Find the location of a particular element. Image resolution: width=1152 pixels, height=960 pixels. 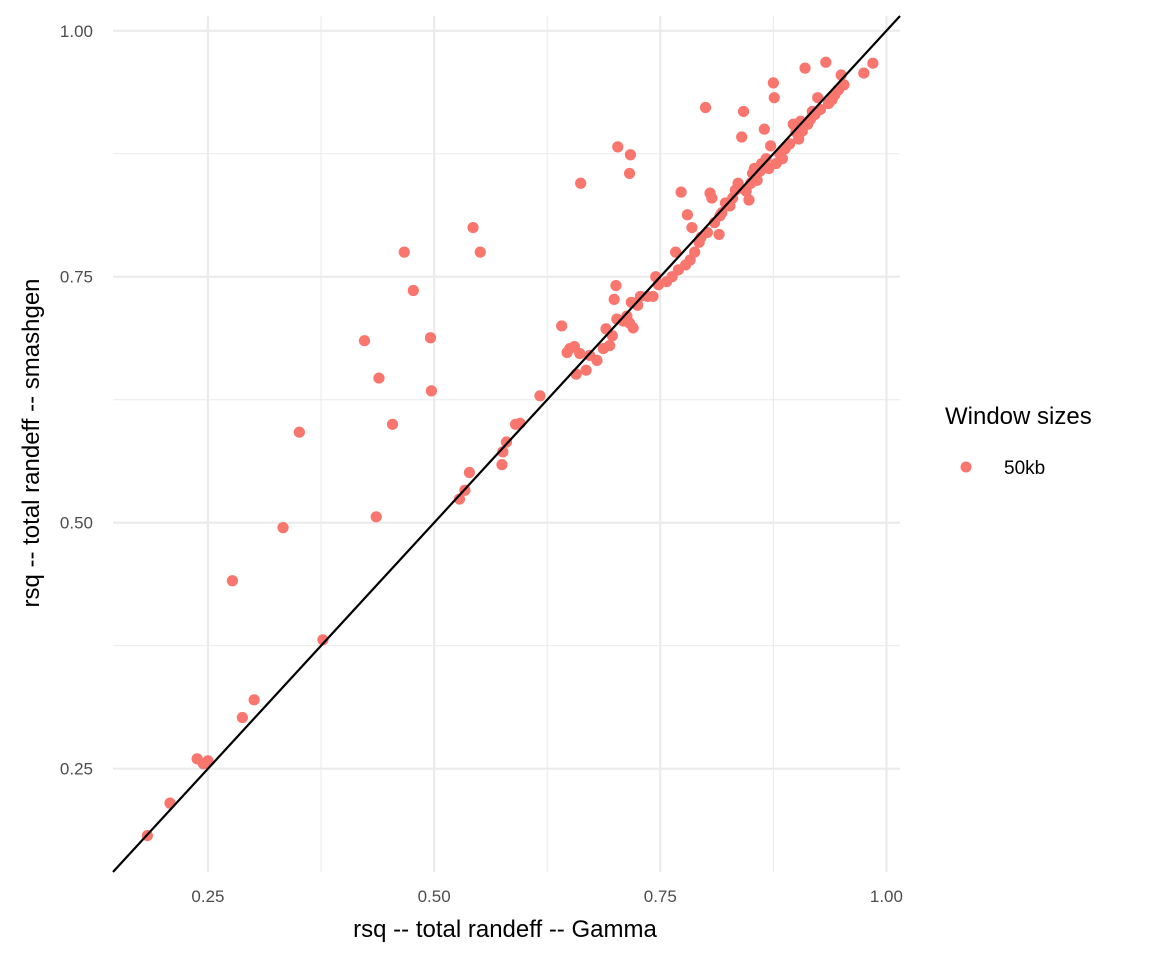

legend-label-50kb: 50kb is located at coordinates (1024, 468).